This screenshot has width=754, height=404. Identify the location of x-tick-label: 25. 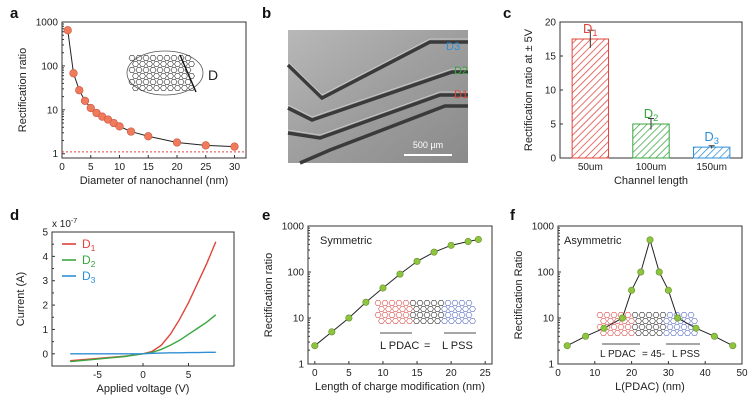
(206, 167).